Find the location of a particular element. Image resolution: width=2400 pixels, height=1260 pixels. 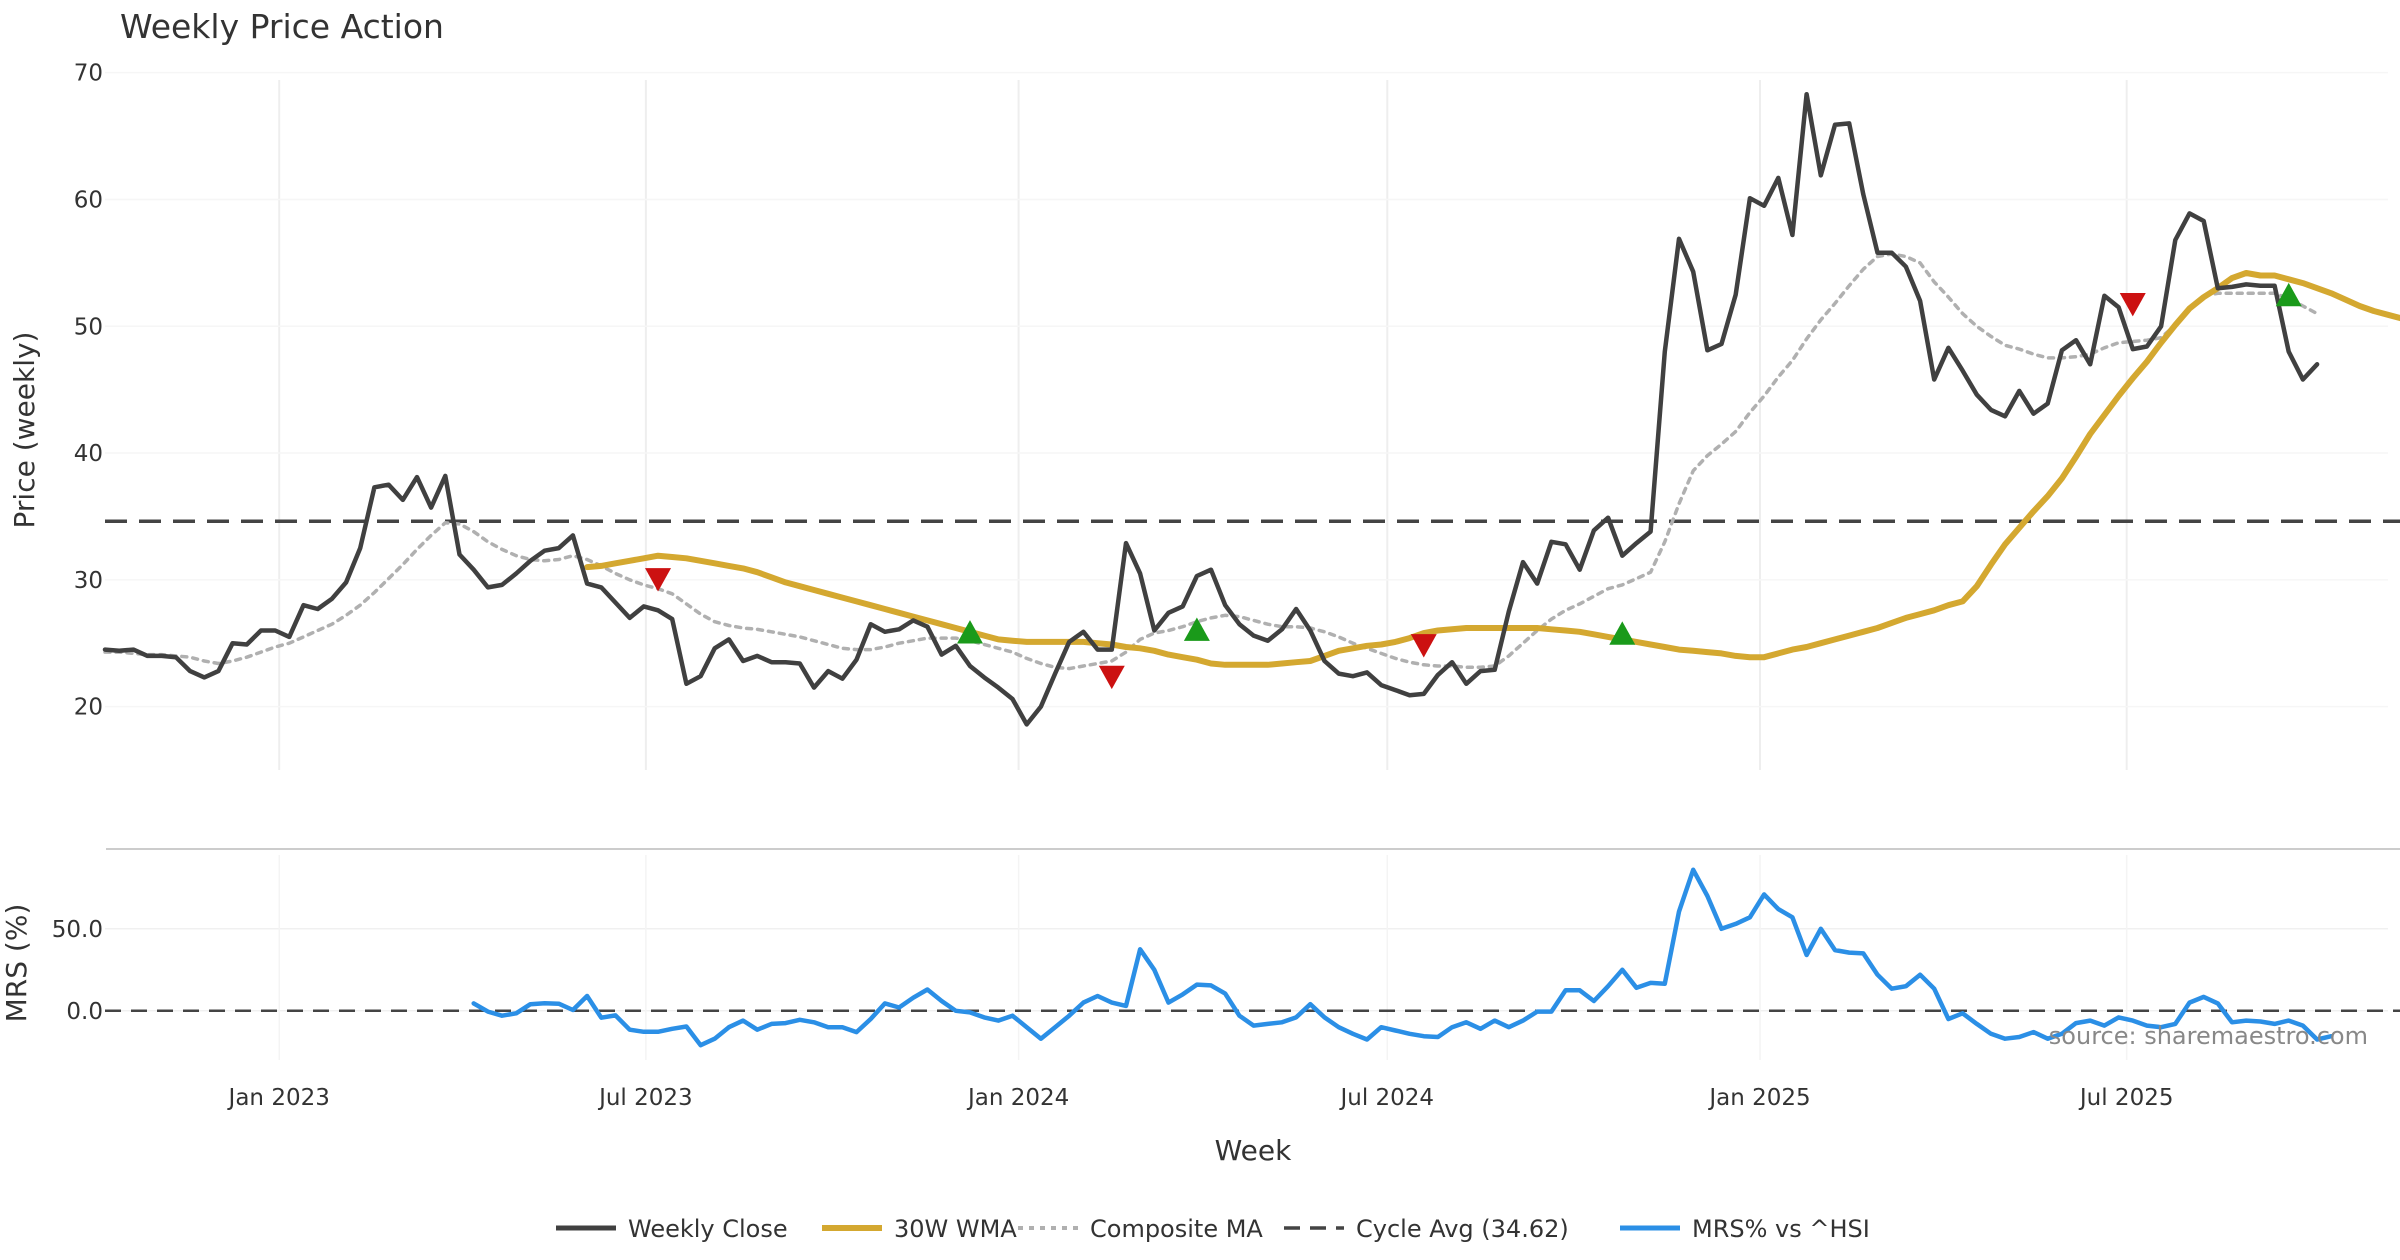

mrs-y-ticks: 0.0 50.0 is located at coordinates (77, 971).